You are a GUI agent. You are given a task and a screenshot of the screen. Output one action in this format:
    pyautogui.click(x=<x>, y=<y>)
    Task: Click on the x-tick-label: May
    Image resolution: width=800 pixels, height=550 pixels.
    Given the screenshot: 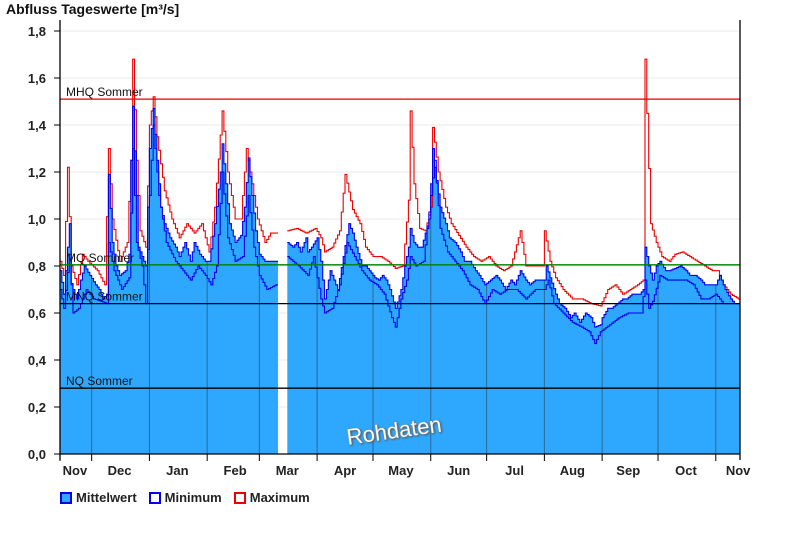 What is the action you would take?
    pyautogui.click(x=401, y=470)
    